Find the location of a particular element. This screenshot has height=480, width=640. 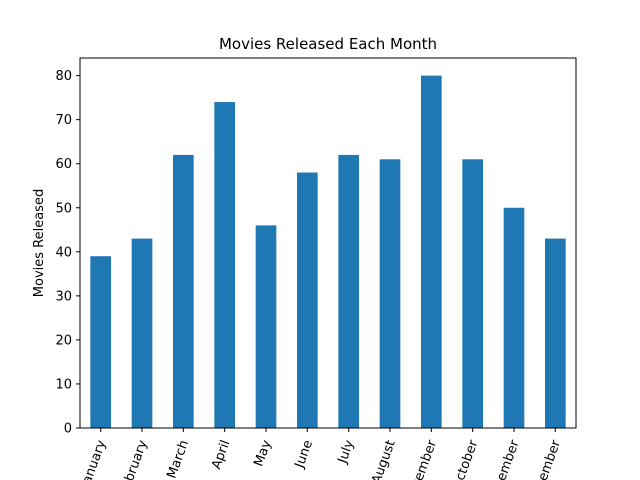

x-tick-label-december: December is located at coordinates (545, 459).